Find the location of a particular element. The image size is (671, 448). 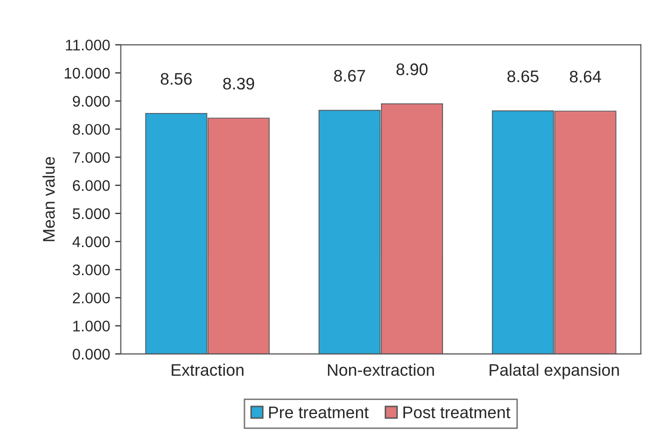

data-label: 8.39 is located at coordinates (238, 84).